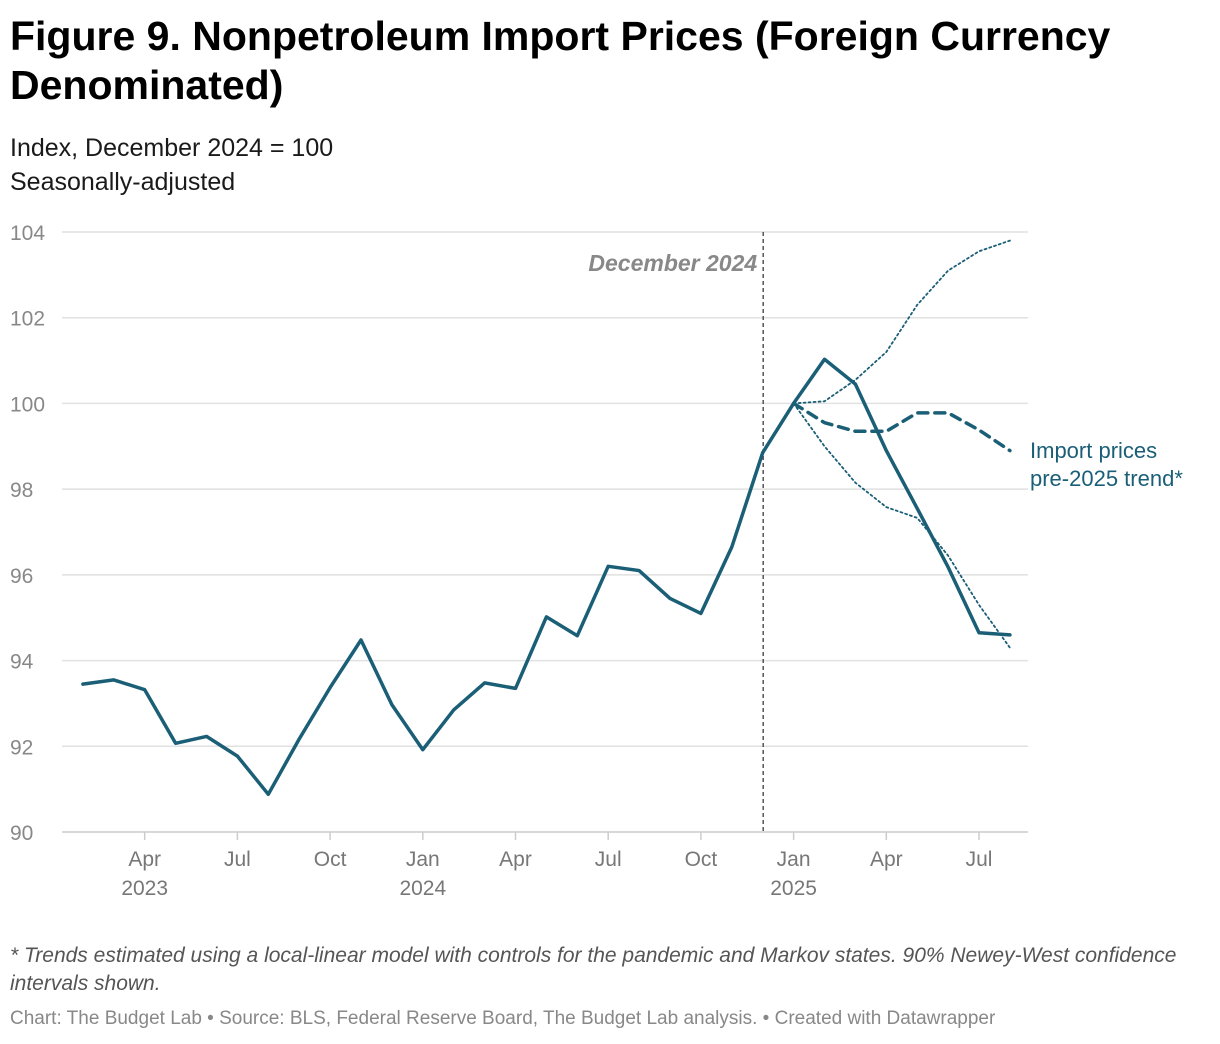  Describe the element at coordinates (123, 182) in the screenshot. I see `subtitle-seasonal-note: Seasonally-adjusted` at that location.